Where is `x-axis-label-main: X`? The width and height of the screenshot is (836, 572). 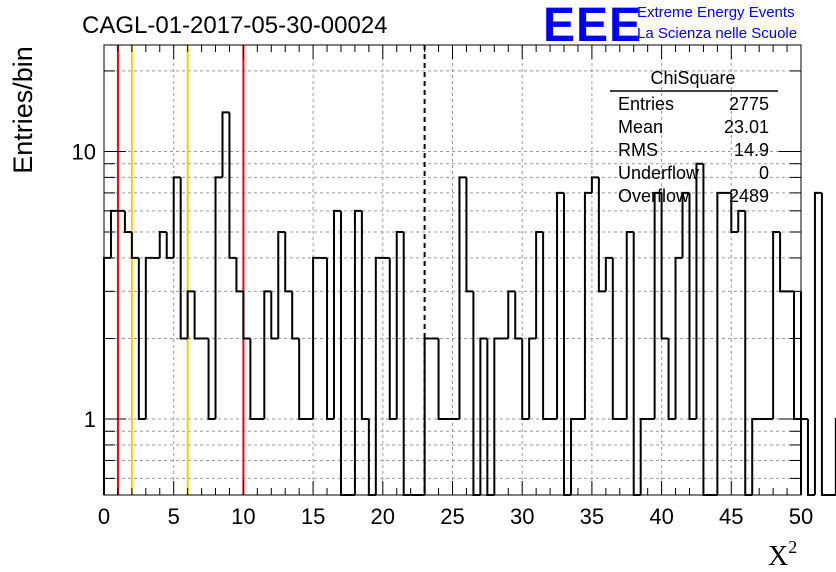
x-axis-label-main: X is located at coordinates (778, 556).